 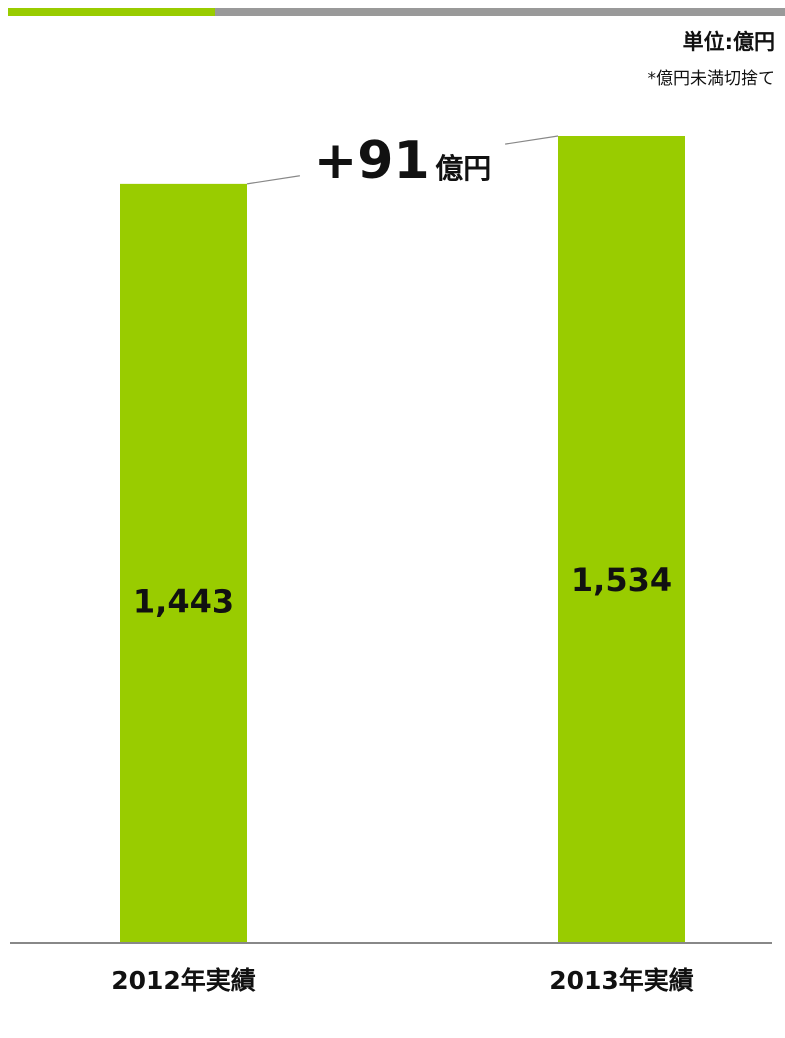 I want to click on bar-value-label-1: 1,443, so click(x=183, y=601).